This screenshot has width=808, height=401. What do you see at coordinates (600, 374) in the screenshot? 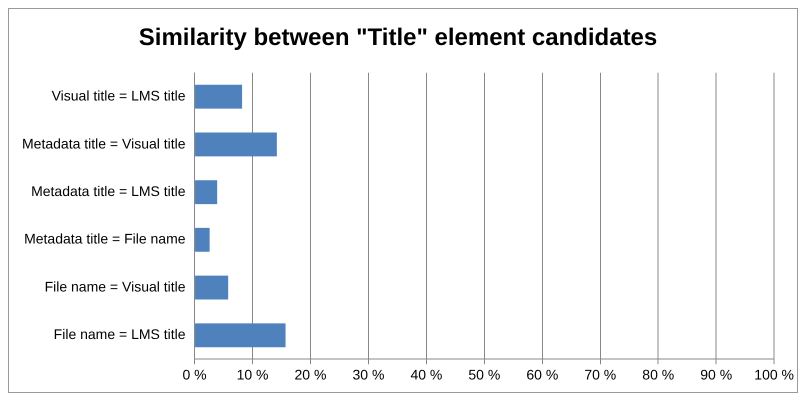
I see `x-tick-label: 70 %` at bounding box center [600, 374].